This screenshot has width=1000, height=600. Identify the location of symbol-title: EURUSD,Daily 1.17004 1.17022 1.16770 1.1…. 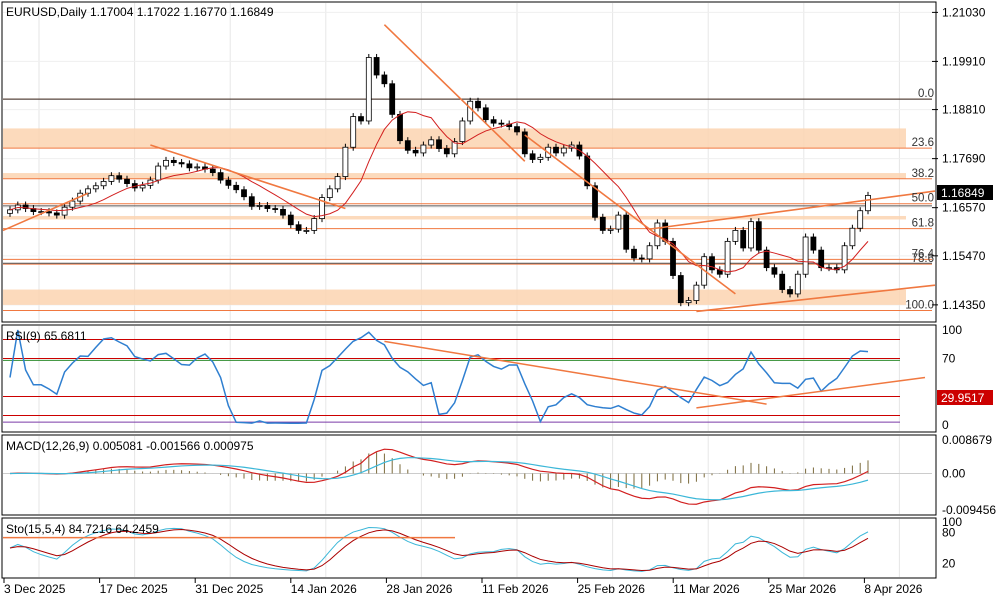
(140, 12).